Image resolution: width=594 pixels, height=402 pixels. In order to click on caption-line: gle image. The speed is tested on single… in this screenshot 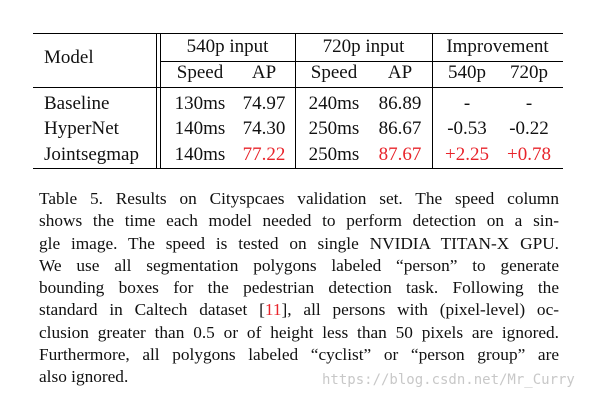, I will do `click(299, 243)`.